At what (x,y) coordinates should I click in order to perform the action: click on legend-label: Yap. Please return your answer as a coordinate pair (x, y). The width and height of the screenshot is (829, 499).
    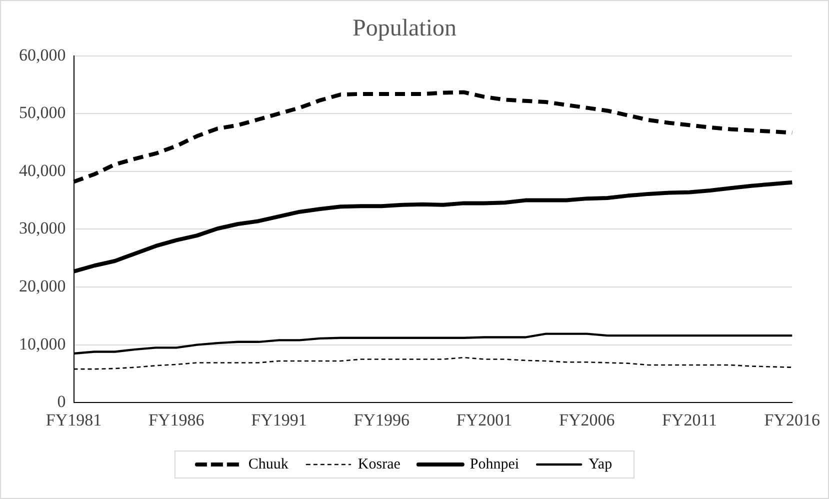
    Looking at the image, I should click on (600, 464).